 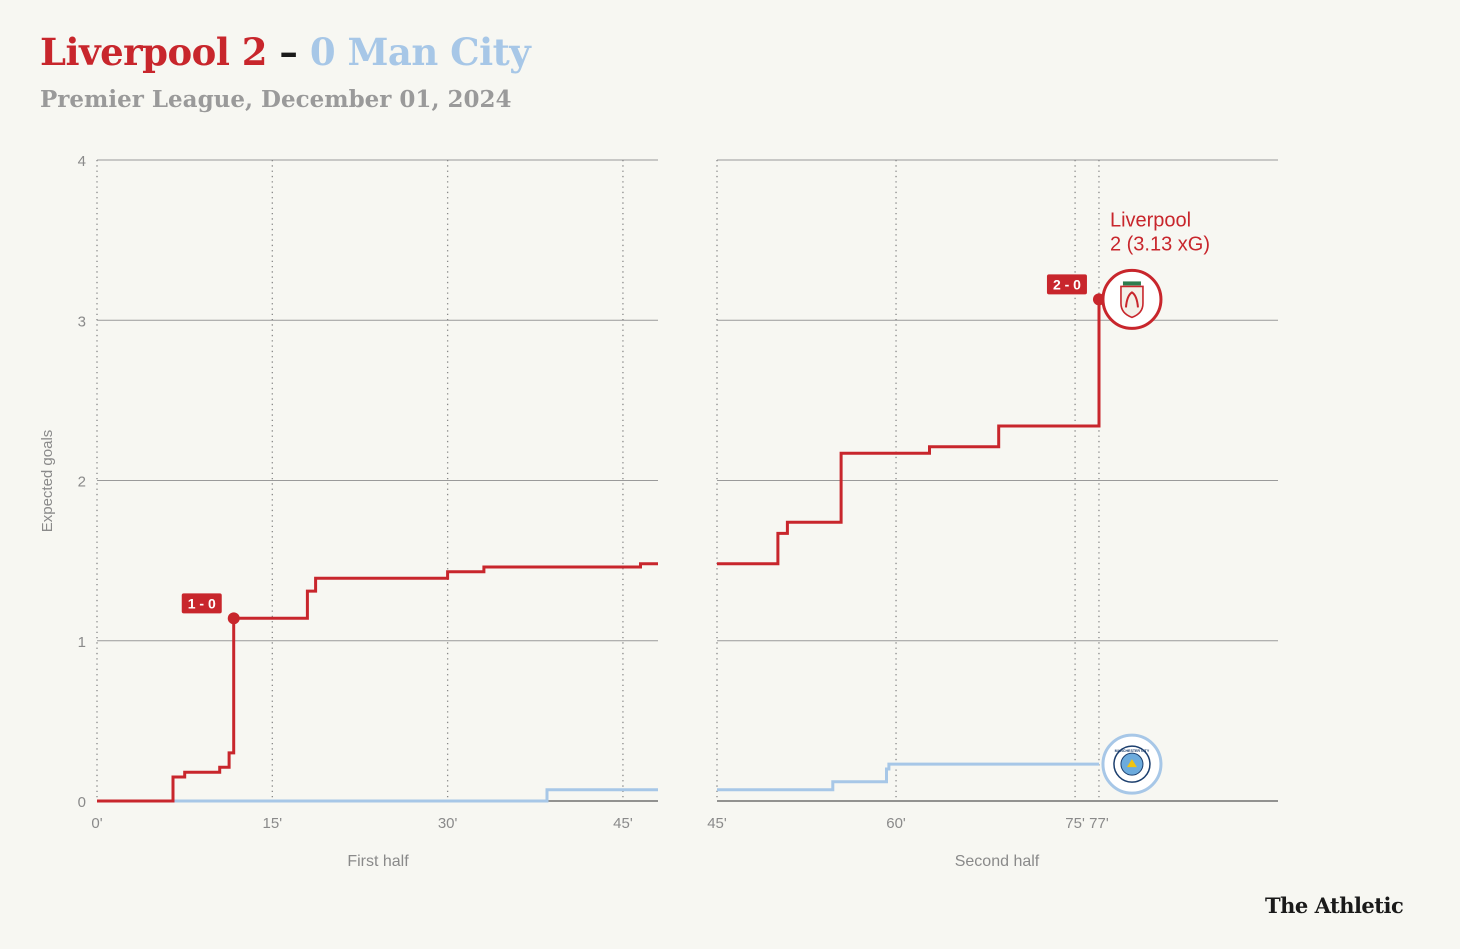 I want to click on y-axis-label: Expected goals, so click(x=47, y=481).